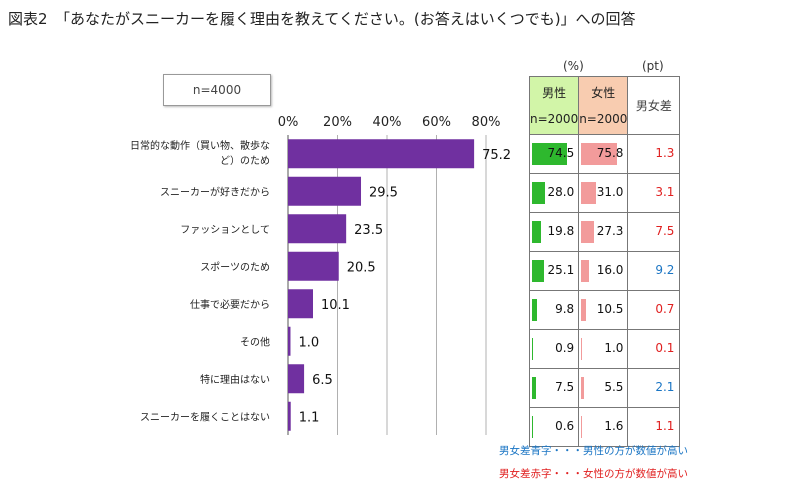 This screenshot has width=810, height=502. I want to click on x-tick-label: 40%, so click(387, 122).